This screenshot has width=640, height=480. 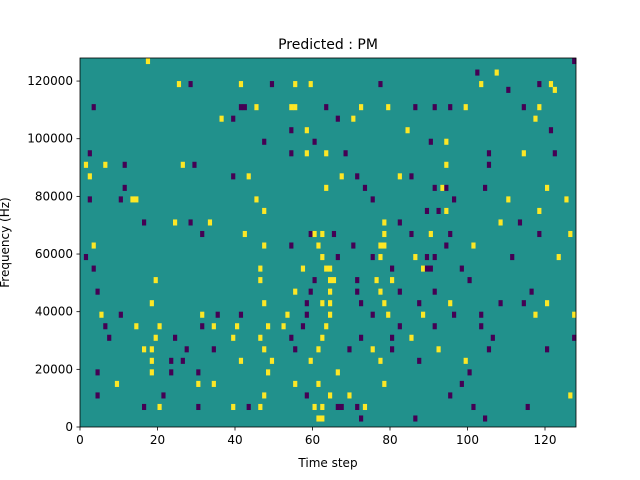 What do you see at coordinates (54, 312) in the screenshot?
I see `y-tick-label: 40000` at bounding box center [54, 312].